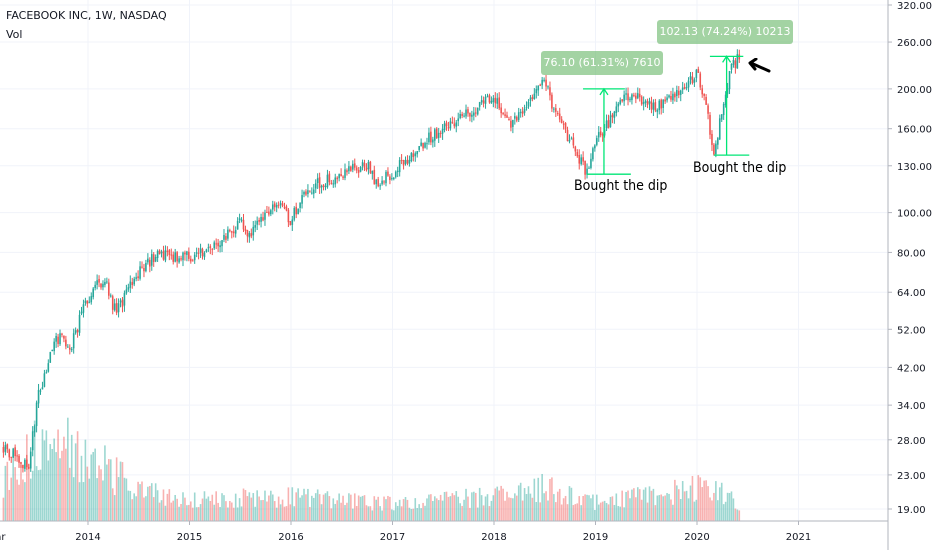 This screenshot has width=932, height=550. Describe the element at coordinates (911, 253) in the screenshot. I see `price-tick-label: 80.00` at that location.